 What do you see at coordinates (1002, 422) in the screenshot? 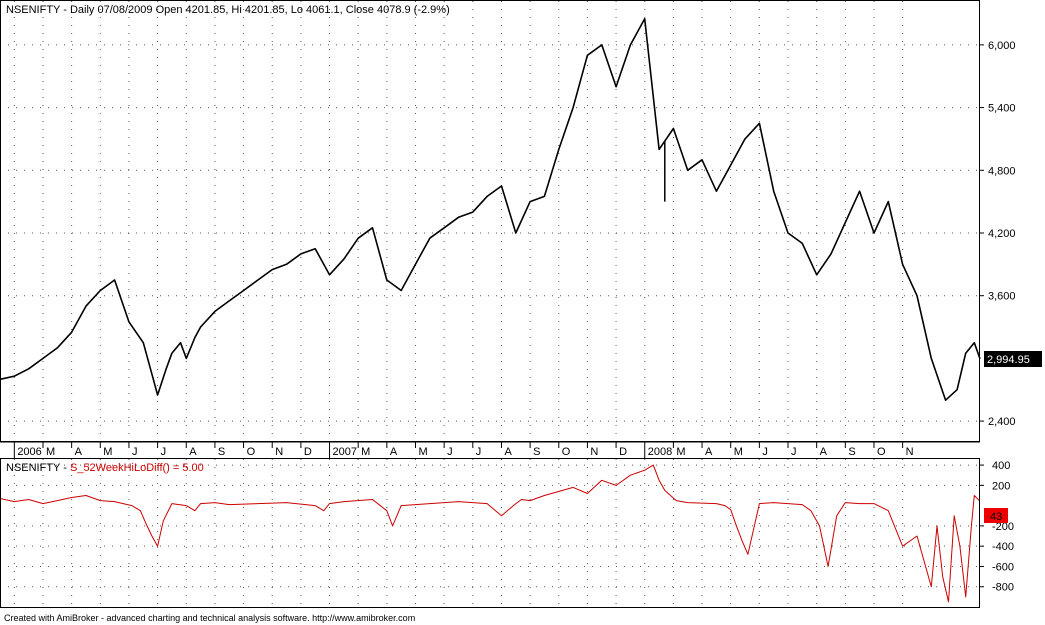
I see `price-y-tick-label: 2,400` at bounding box center [1002, 422].